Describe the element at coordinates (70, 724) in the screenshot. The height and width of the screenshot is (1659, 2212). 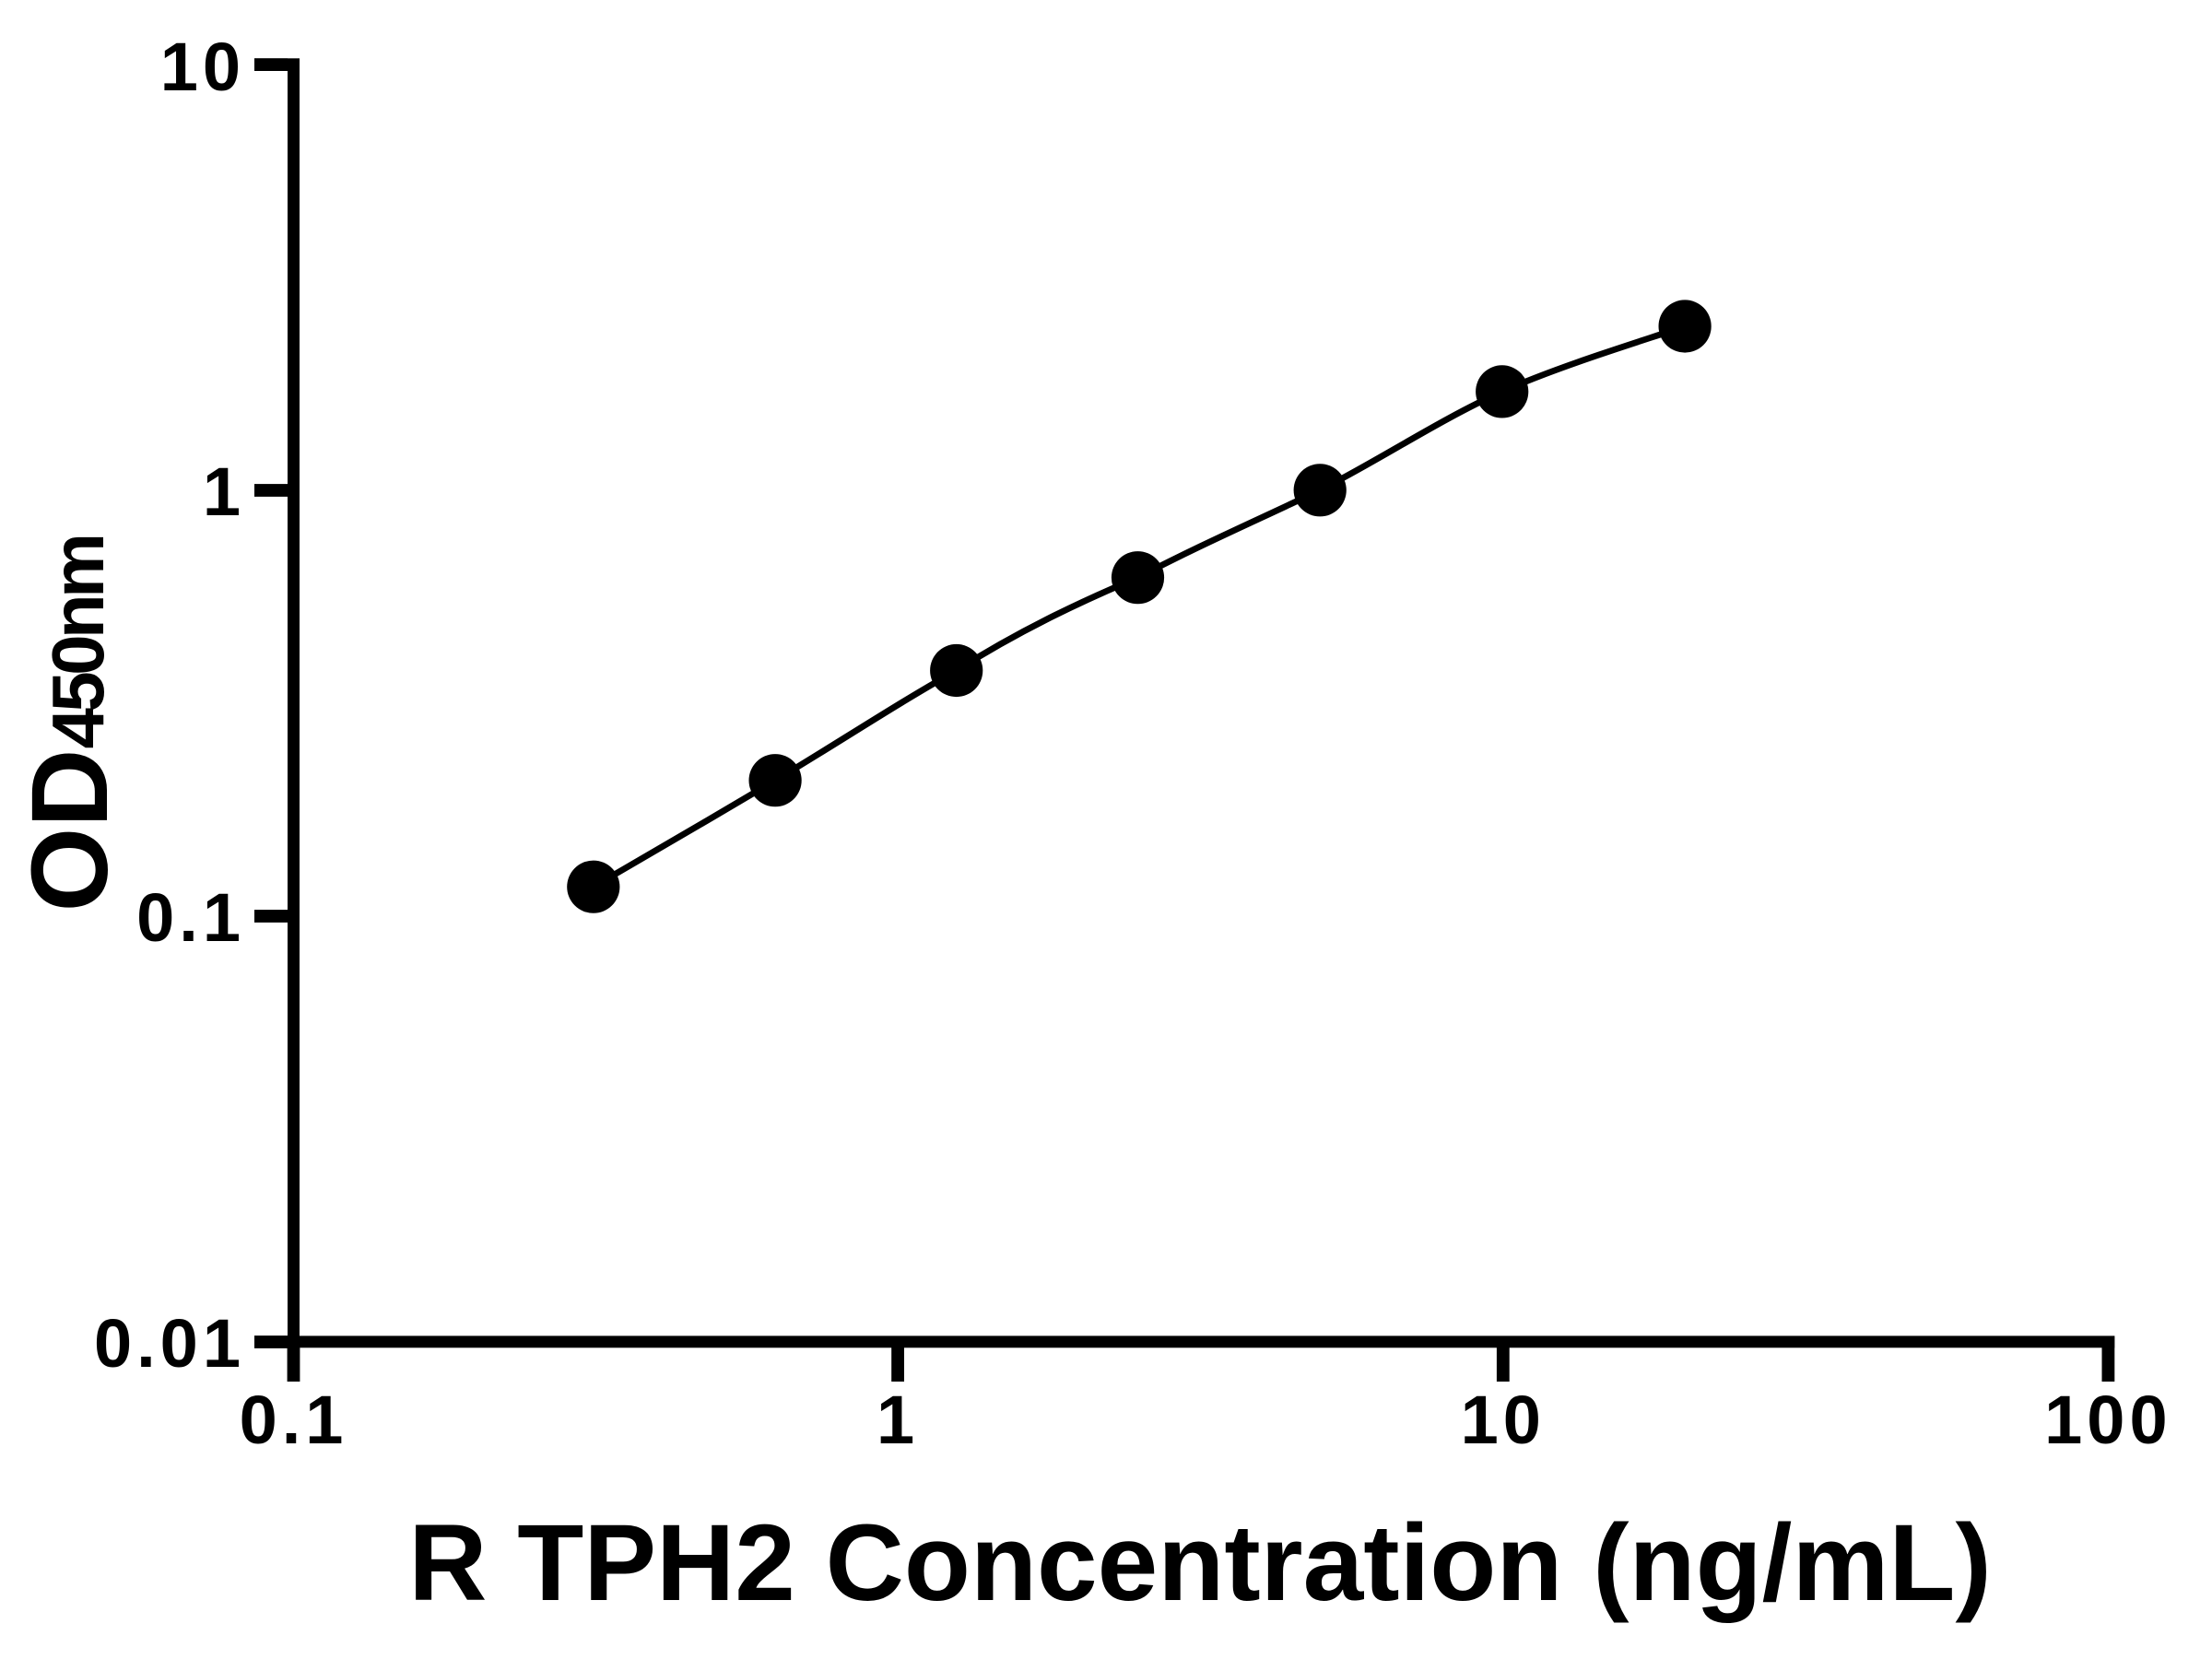
I see `svg-text: OD450nm` at that location.